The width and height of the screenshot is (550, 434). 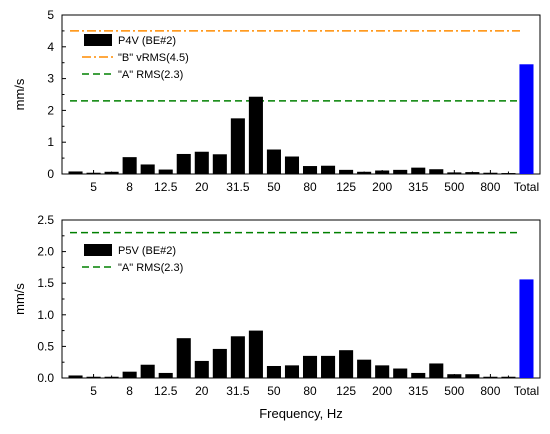 What do you see at coordinates (50, 174) in the screenshot?
I see `y-tick-label: 0` at bounding box center [50, 174].